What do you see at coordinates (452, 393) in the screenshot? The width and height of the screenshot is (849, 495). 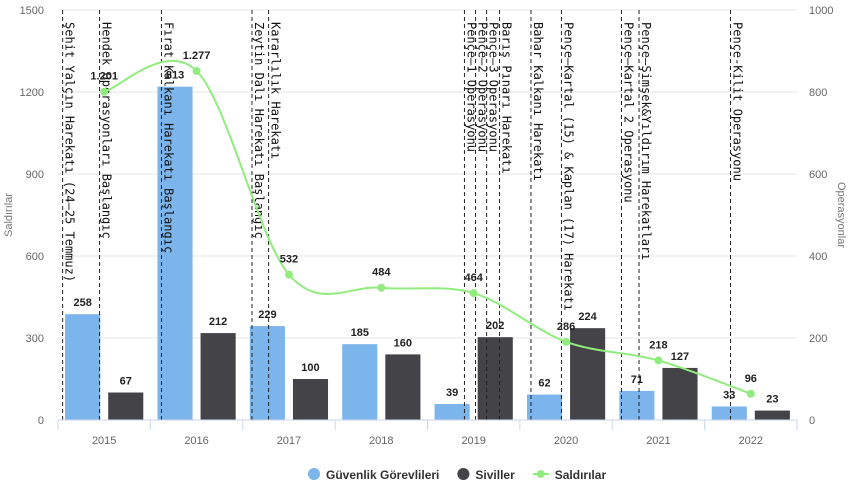 I see `bar-value-label: 39` at bounding box center [452, 393].